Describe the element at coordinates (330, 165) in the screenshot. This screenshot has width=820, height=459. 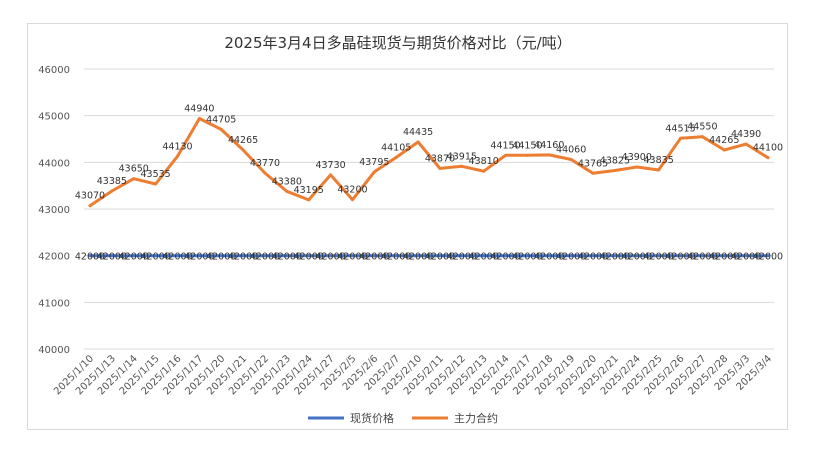
I see `data-label: 43730` at that location.